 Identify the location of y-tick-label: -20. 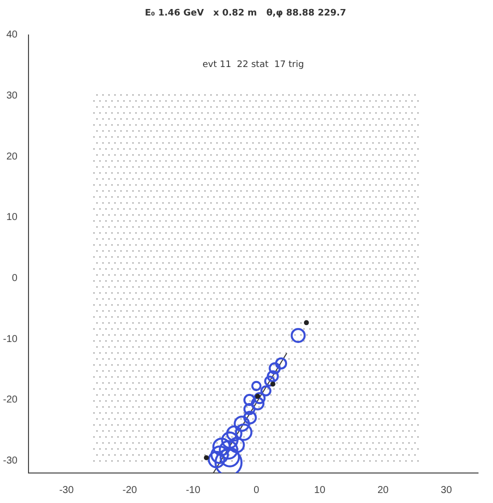
(10, 400).